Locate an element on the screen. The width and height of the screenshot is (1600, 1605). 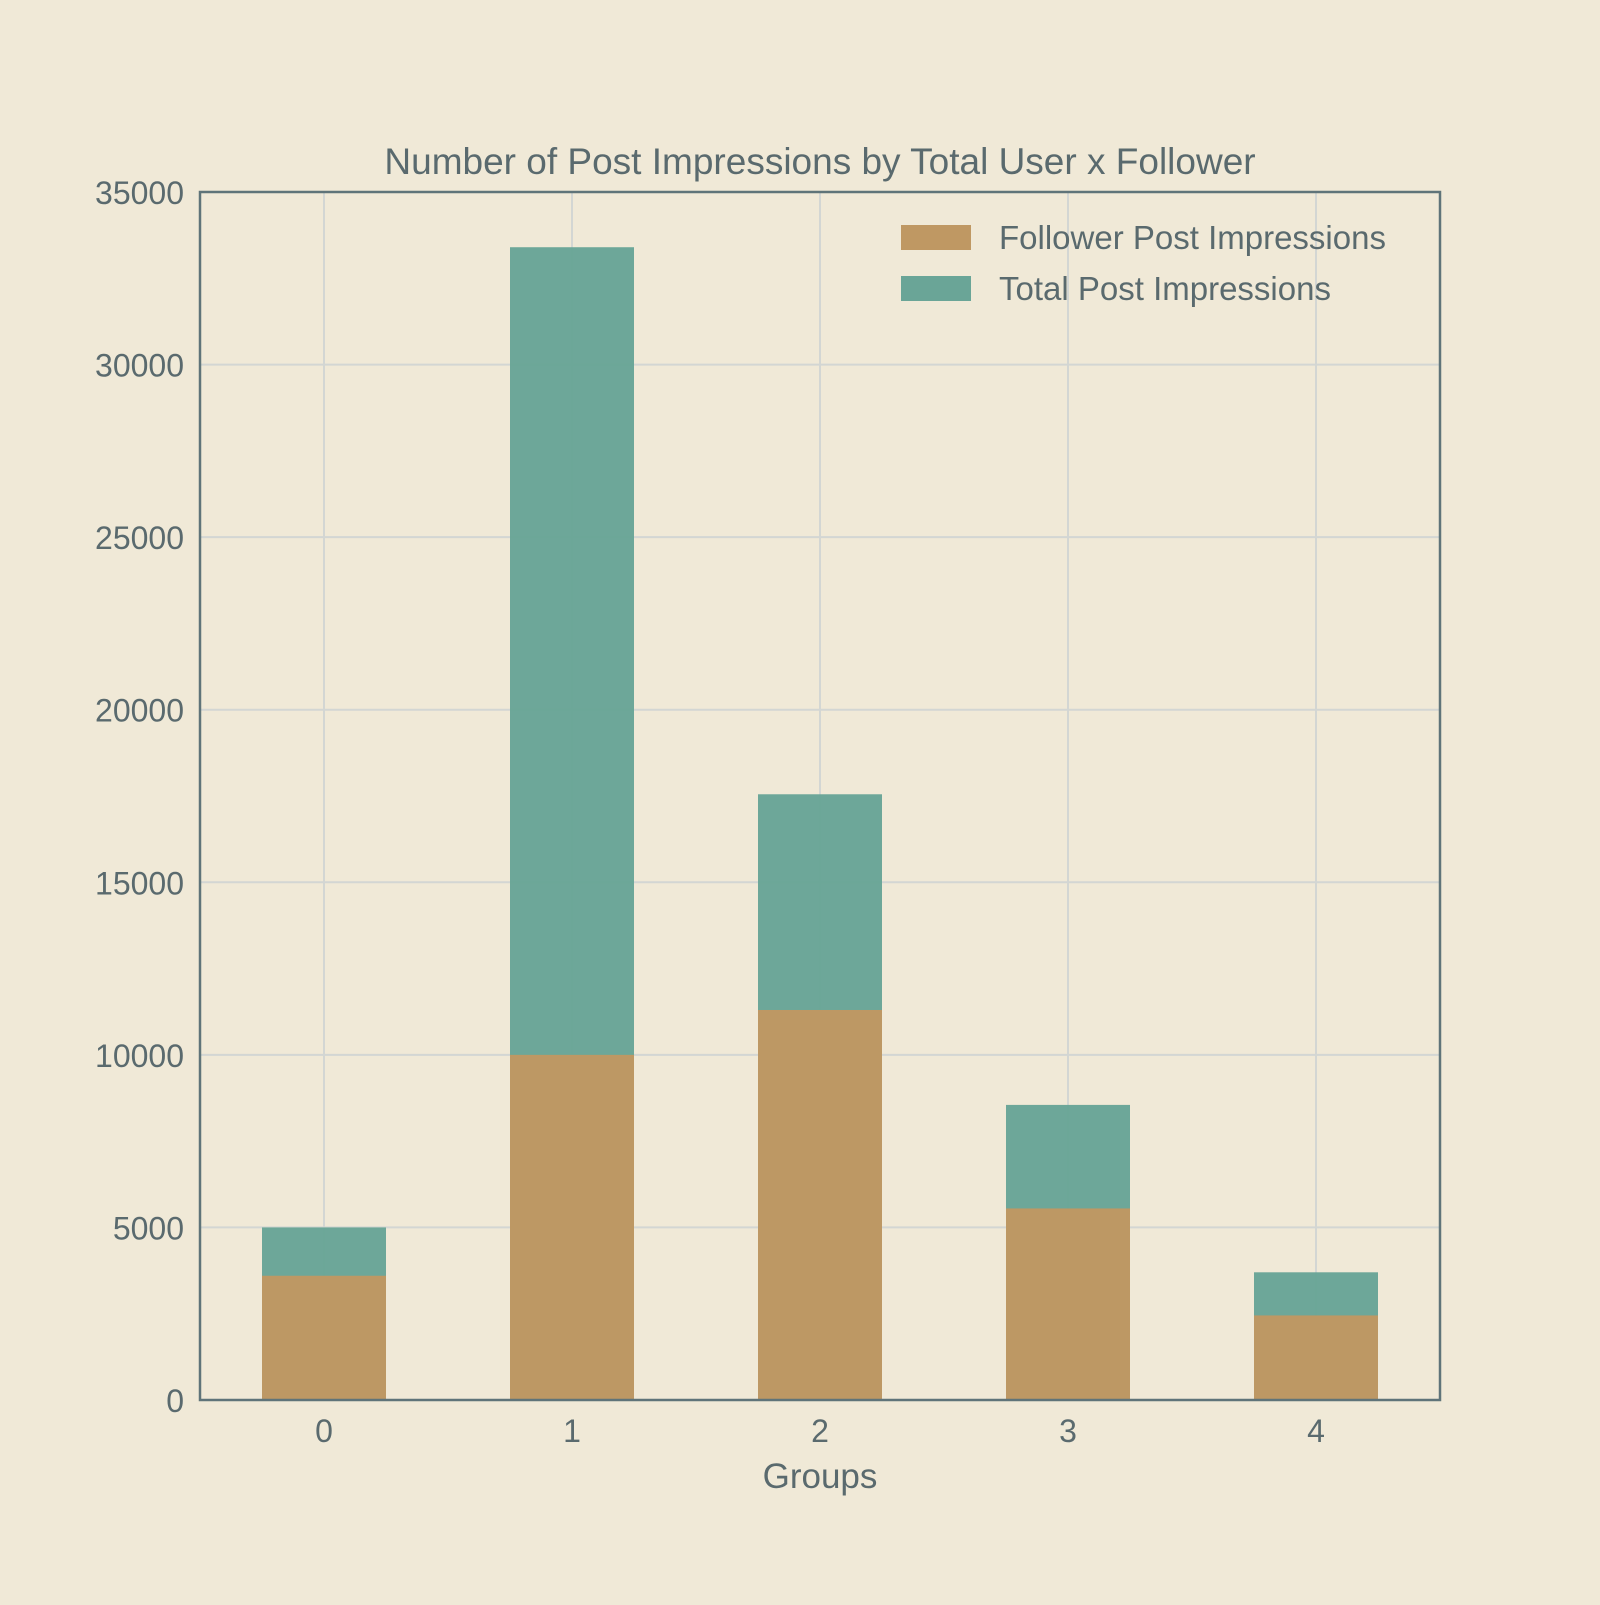
legend-swatch-total is located at coordinates (936, 288).